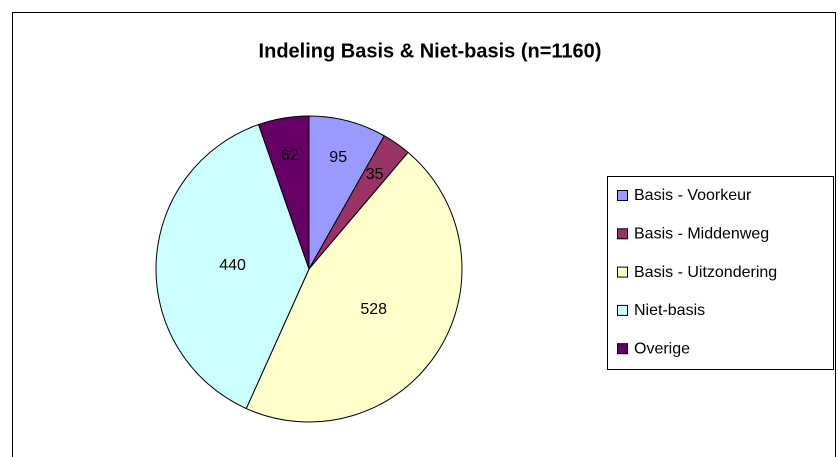  I want to click on data-label: 62, so click(290, 155).